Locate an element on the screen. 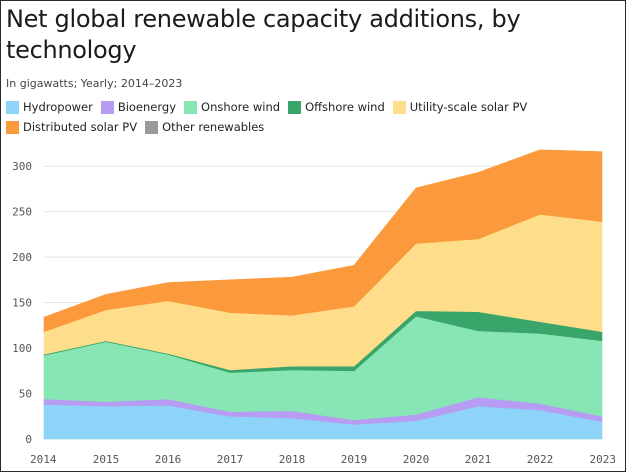 This screenshot has height=472, width=626. x-tick-label: 2018 is located at coordinates (292, 459).